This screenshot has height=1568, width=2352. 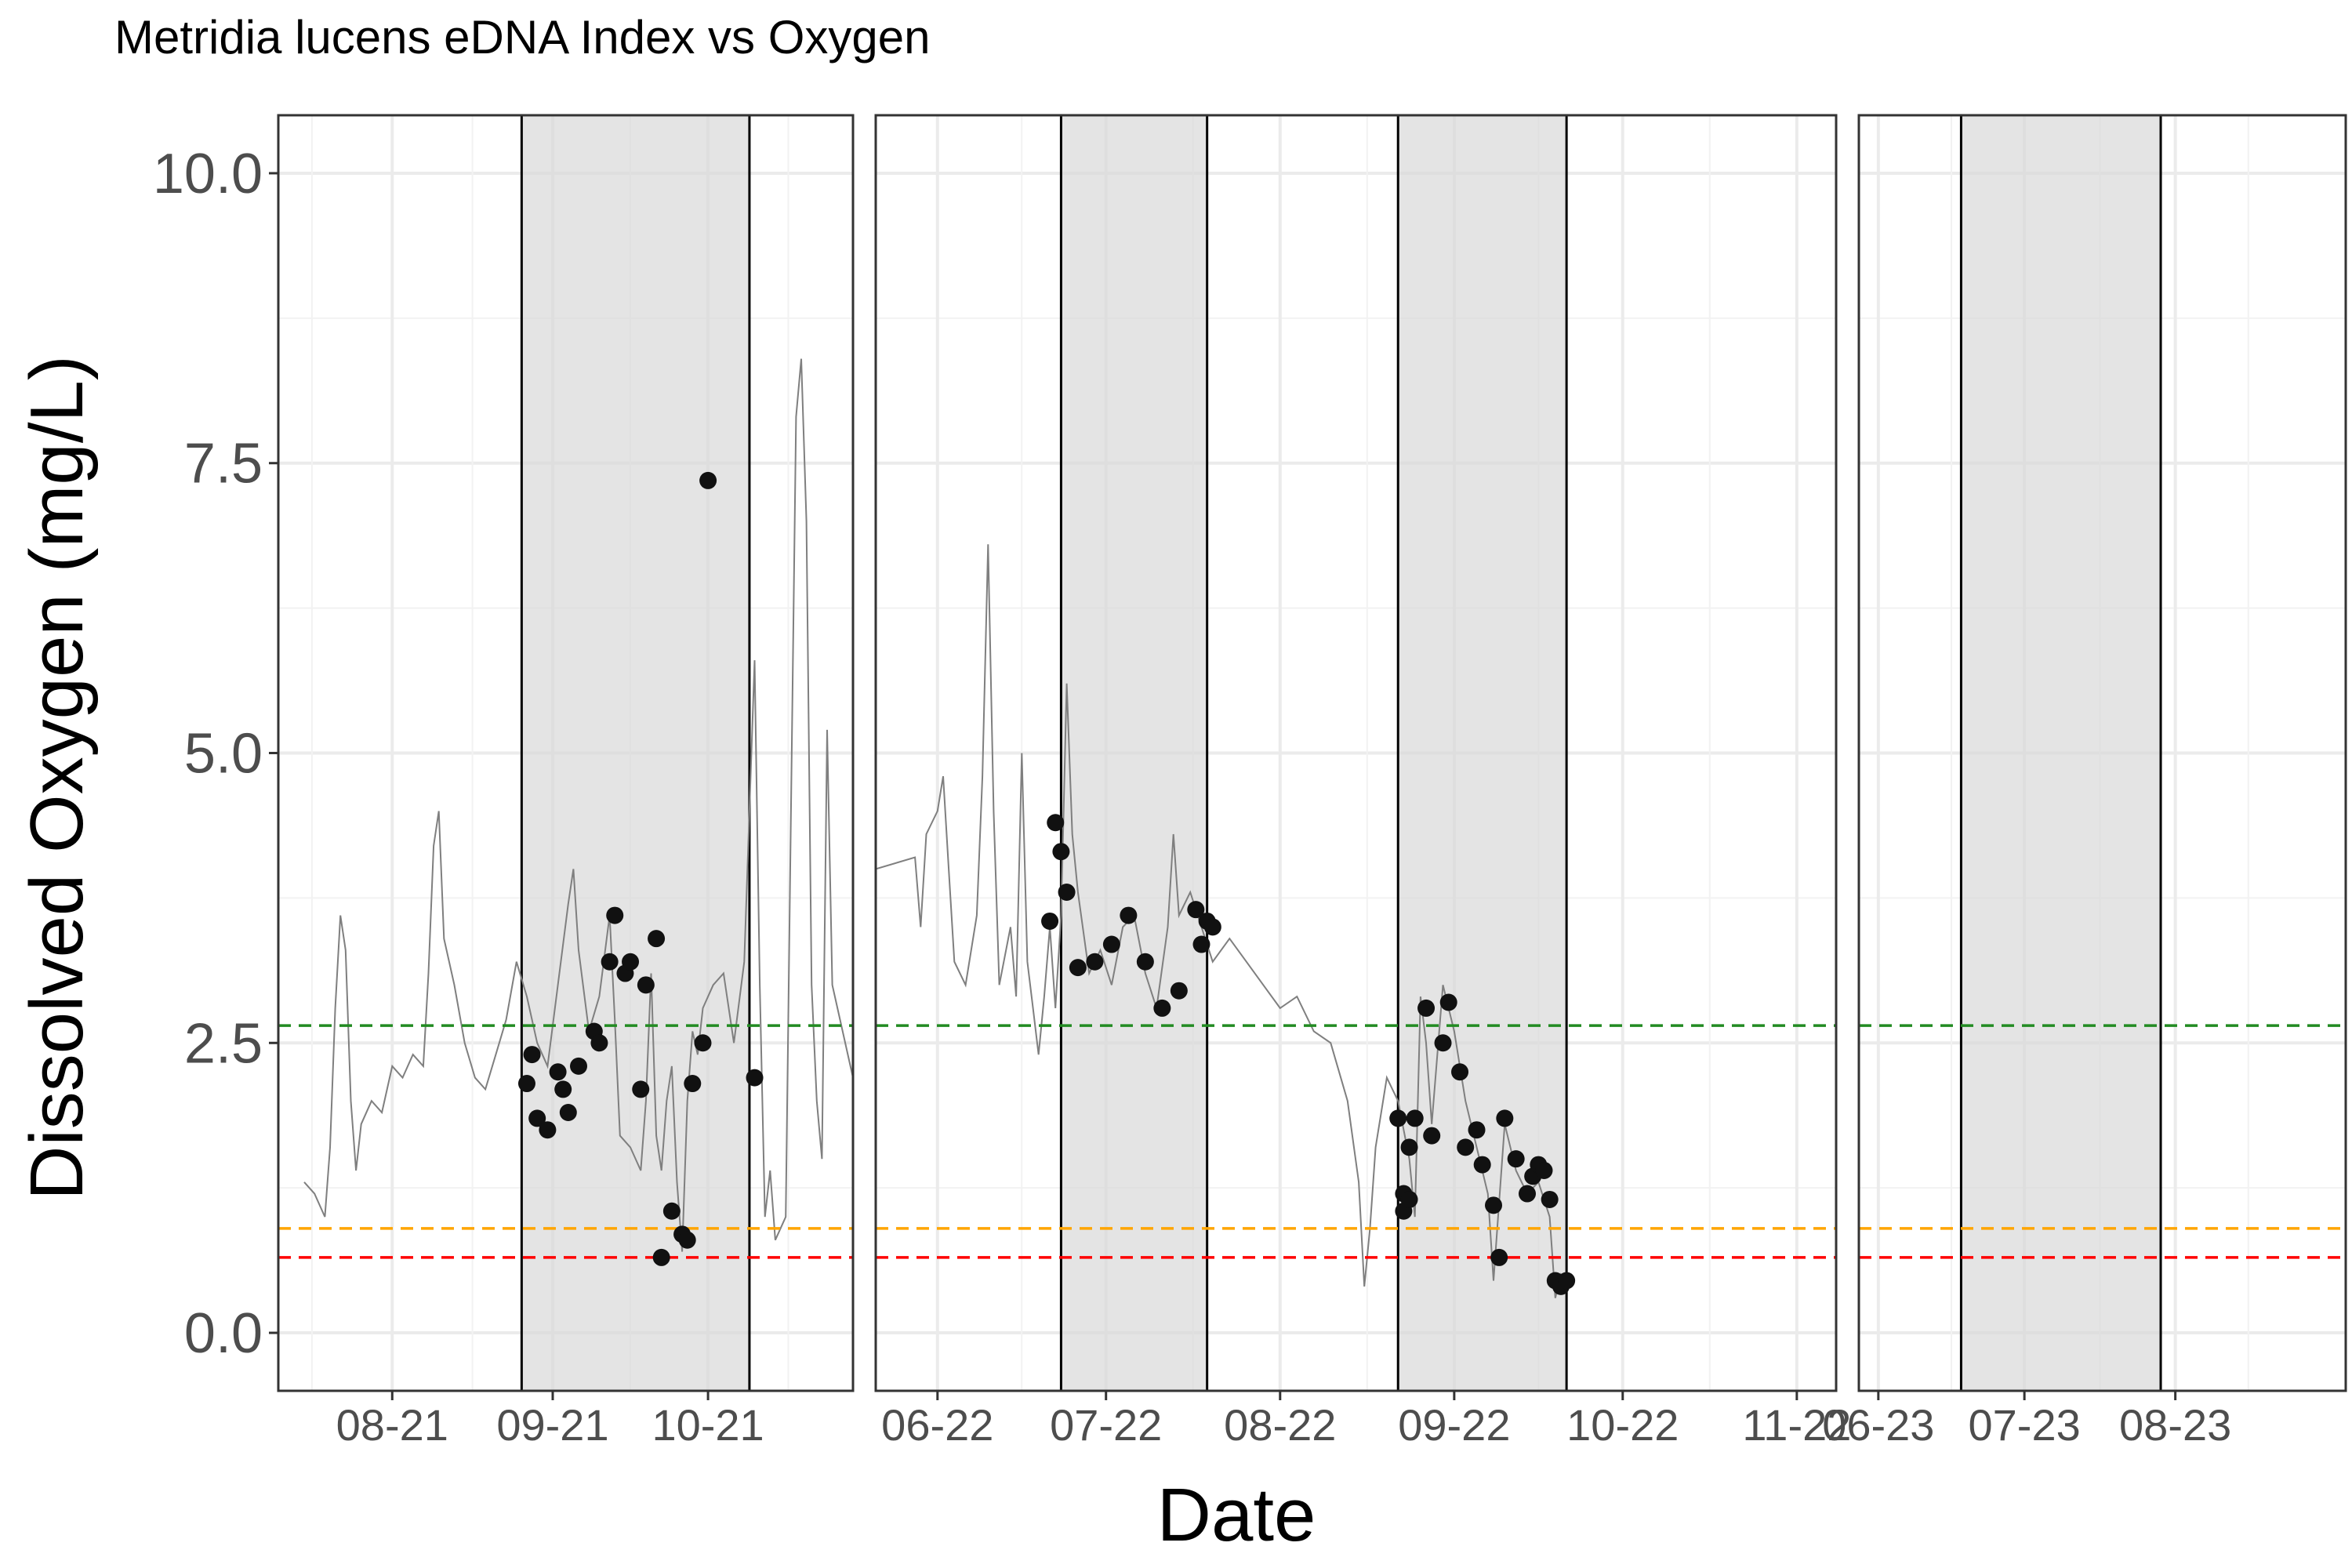 I want to click on chart-title: Metridia lucens eDNA Index vs Oxygen, so click(x=522, y=37).